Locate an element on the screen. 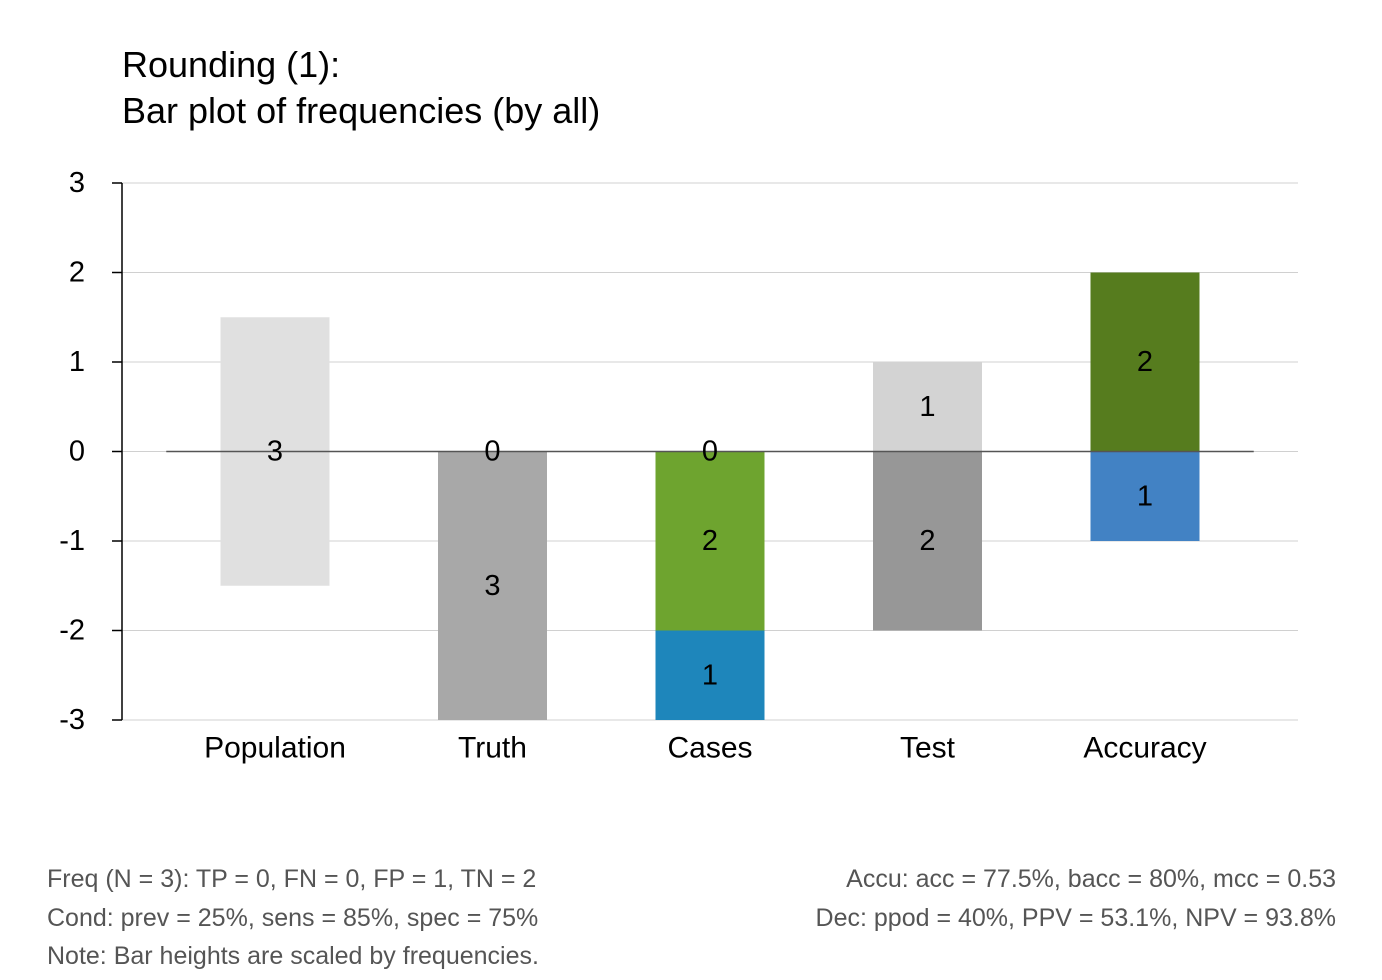  x-tick-label: Cases is located at coordinates (709, 748).